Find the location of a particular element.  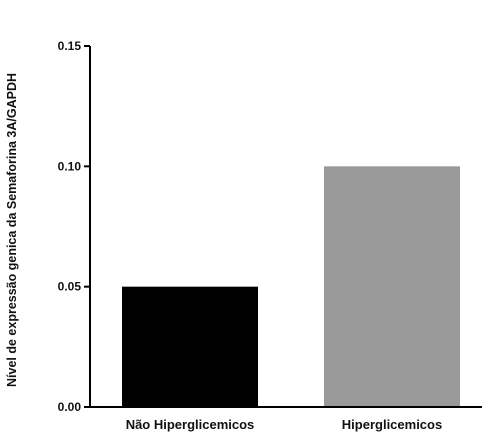

bar is located at coordinates (190, 346).